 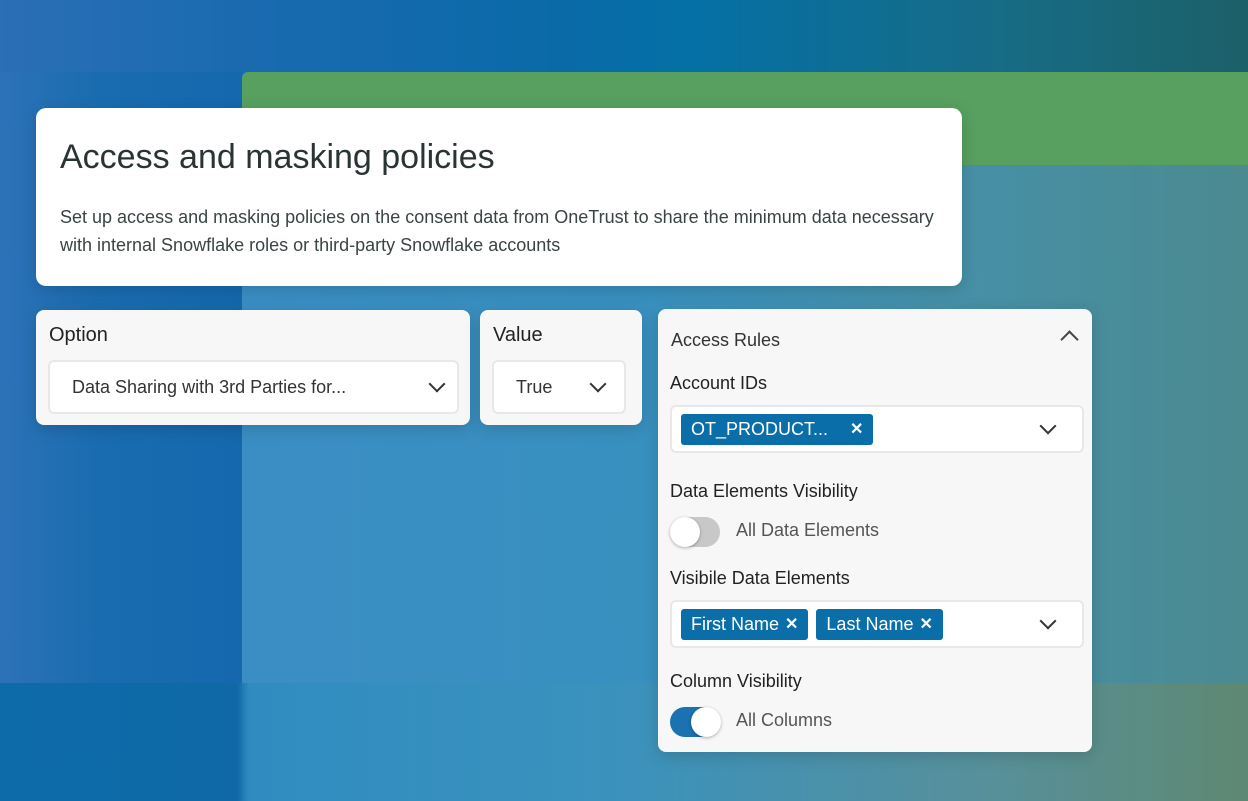 What do you see at coordinates (726, 340) in the screenshot?
I see `access-rules-title: Access Rules` at bounding box center [726, 340].